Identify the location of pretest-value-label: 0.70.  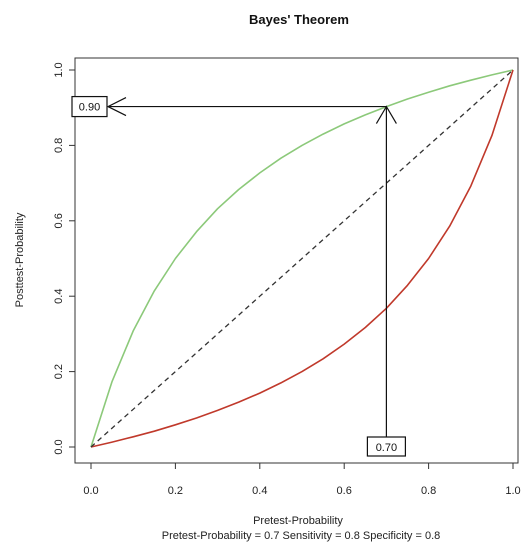
(386, 448).